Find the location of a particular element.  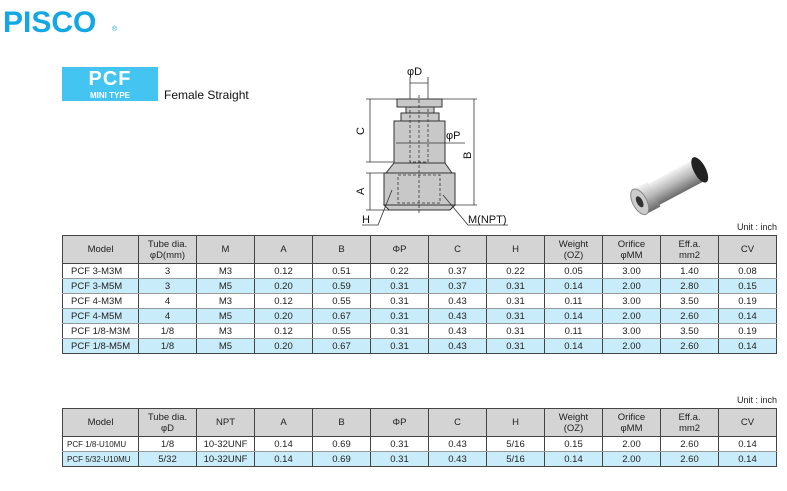

table-cell: M5 is located at coordinates (225, 316).